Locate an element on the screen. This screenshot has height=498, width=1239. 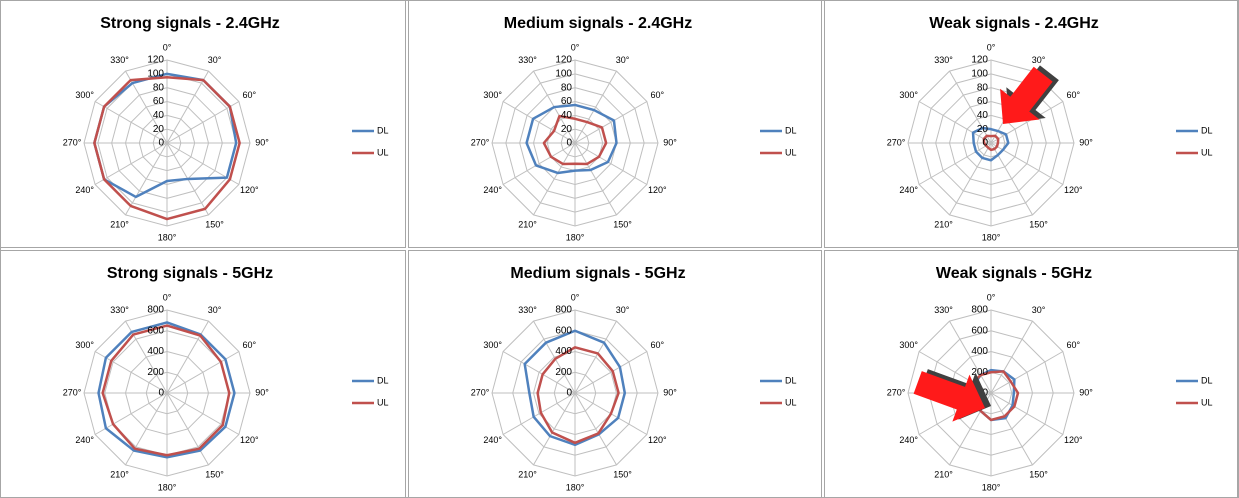
r-tick-label: 400 is located at coordinates (563, 351).